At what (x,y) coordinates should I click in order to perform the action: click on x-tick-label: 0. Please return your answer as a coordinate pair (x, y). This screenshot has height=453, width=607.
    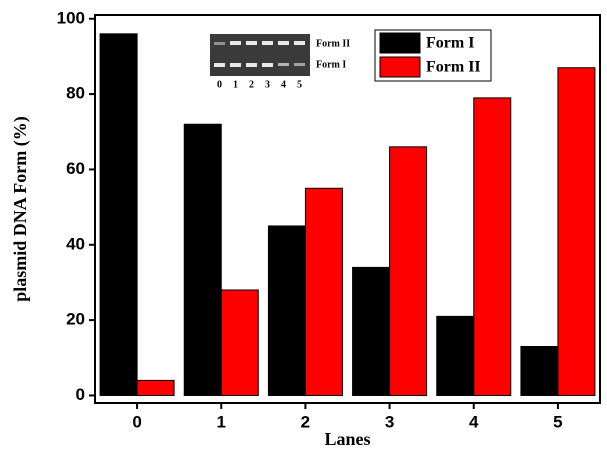
    Looking at the image, I should click on (136, 421).